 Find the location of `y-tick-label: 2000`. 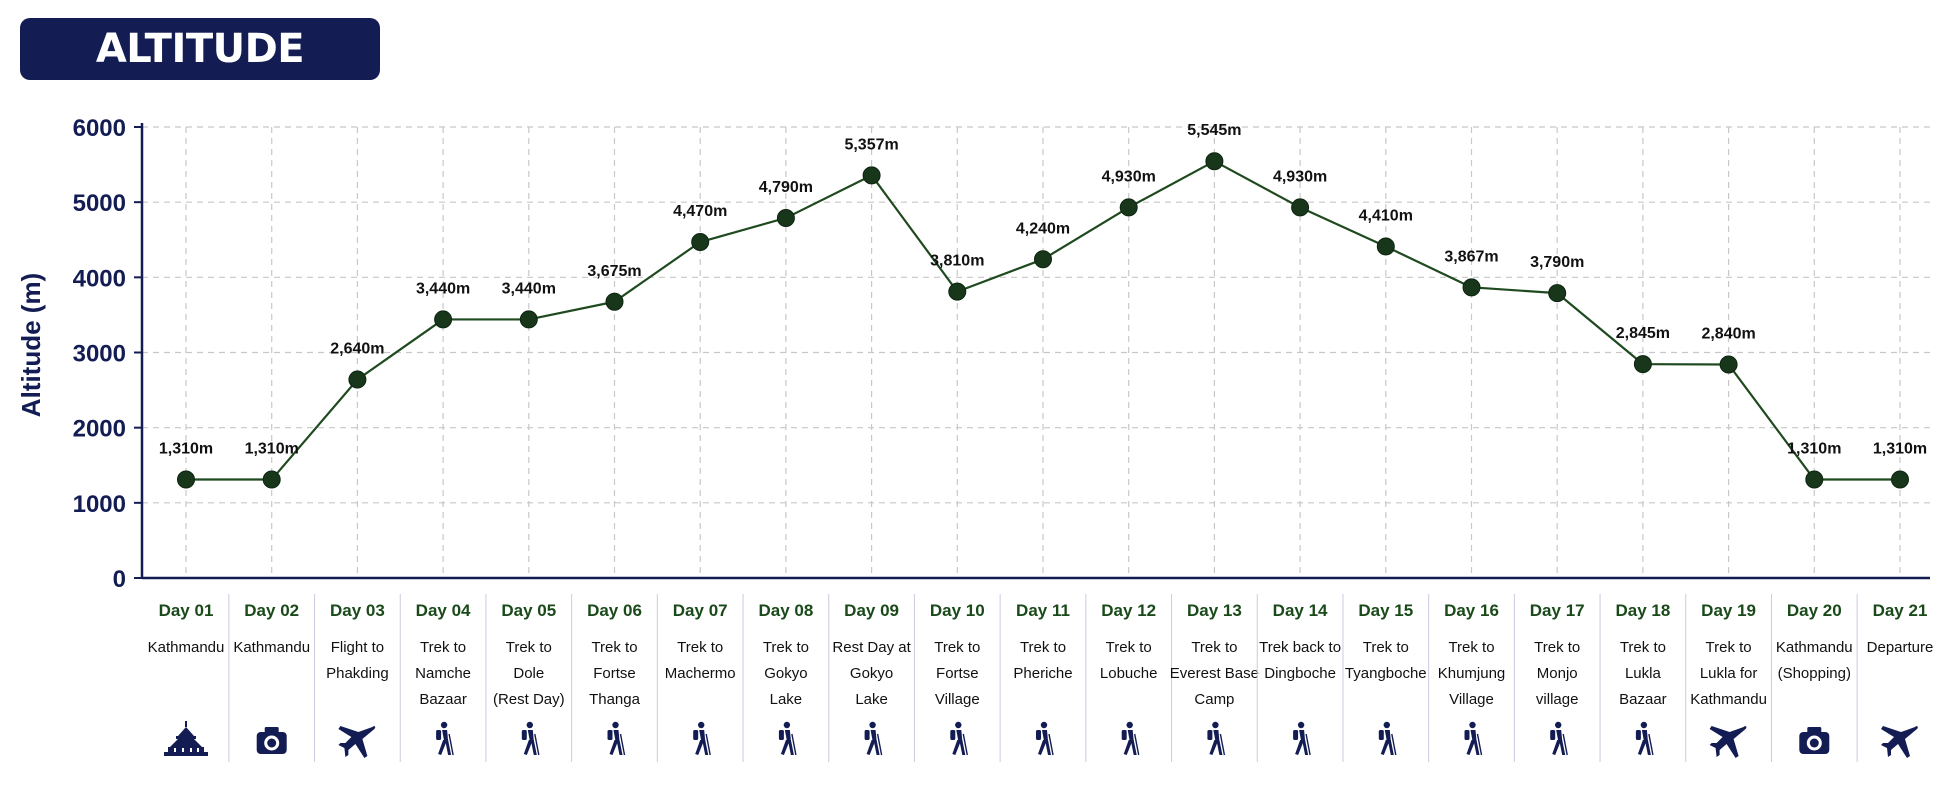

y-tick-label: 2000 is located at coordinates (99, 429).